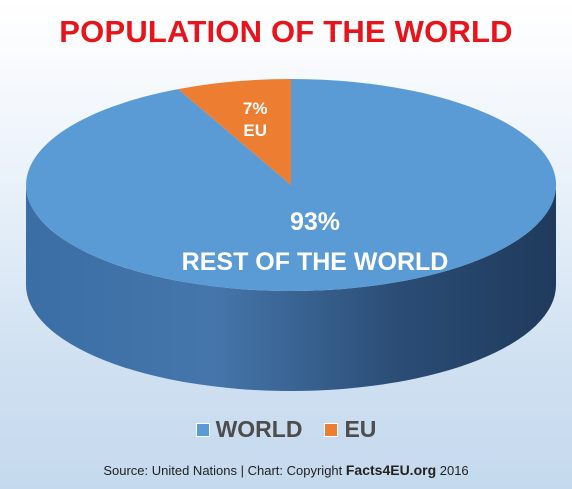 This screenshot has width=572, height=489. I want to click on legend-item-world: WORLD, so click(249, 429).